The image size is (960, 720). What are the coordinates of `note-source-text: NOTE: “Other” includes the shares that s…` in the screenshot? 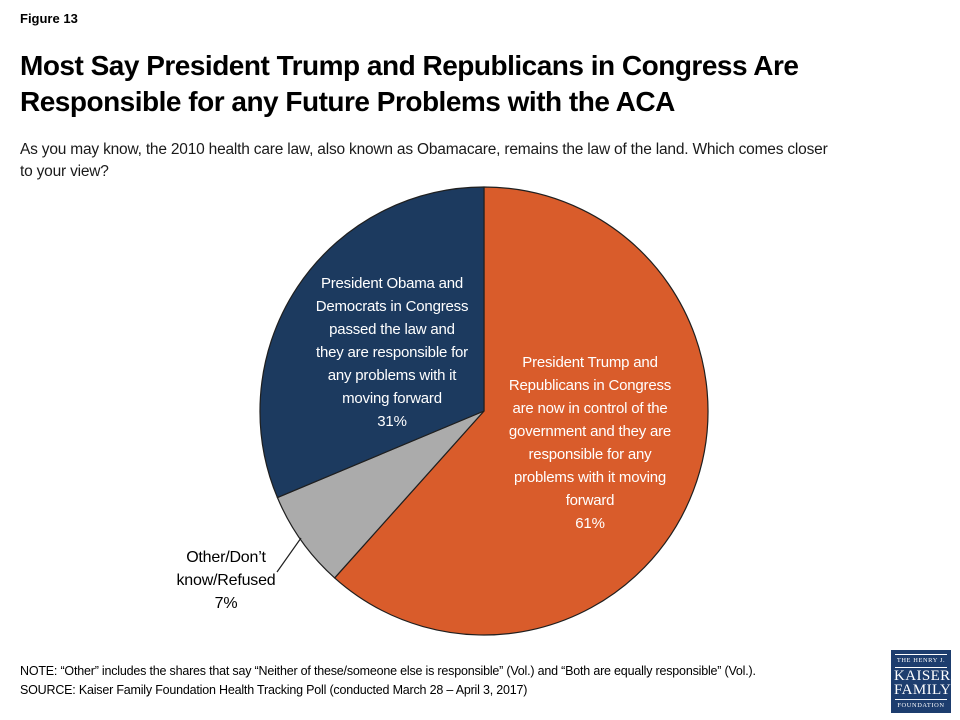 It's located at (388, 680).